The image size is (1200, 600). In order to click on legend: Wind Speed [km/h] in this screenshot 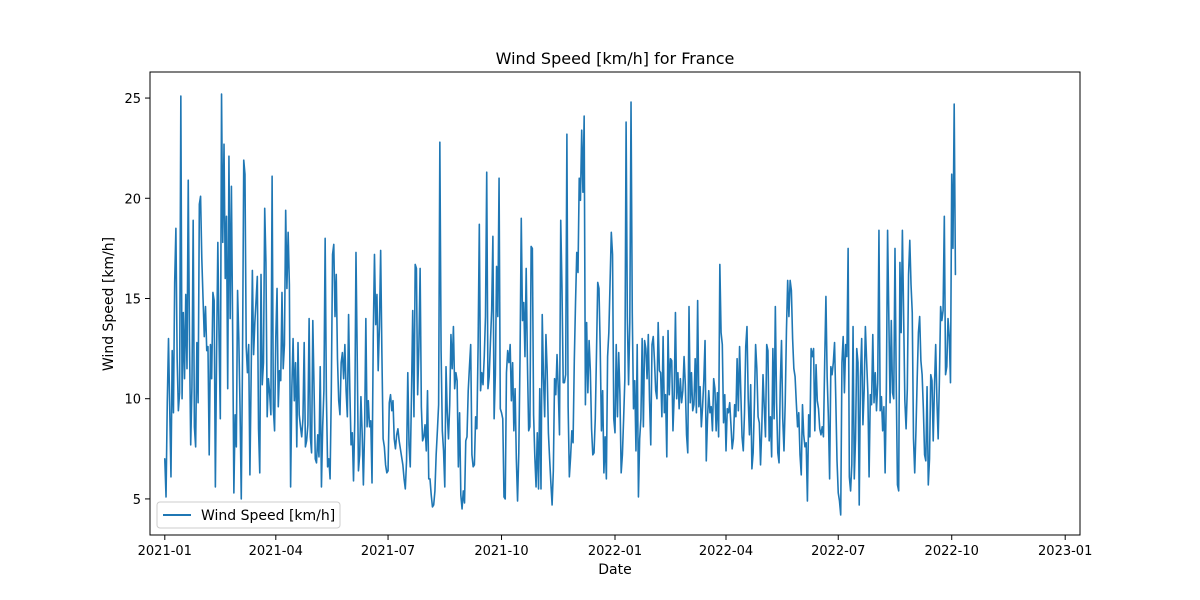, I will do `click(248, 515)`.